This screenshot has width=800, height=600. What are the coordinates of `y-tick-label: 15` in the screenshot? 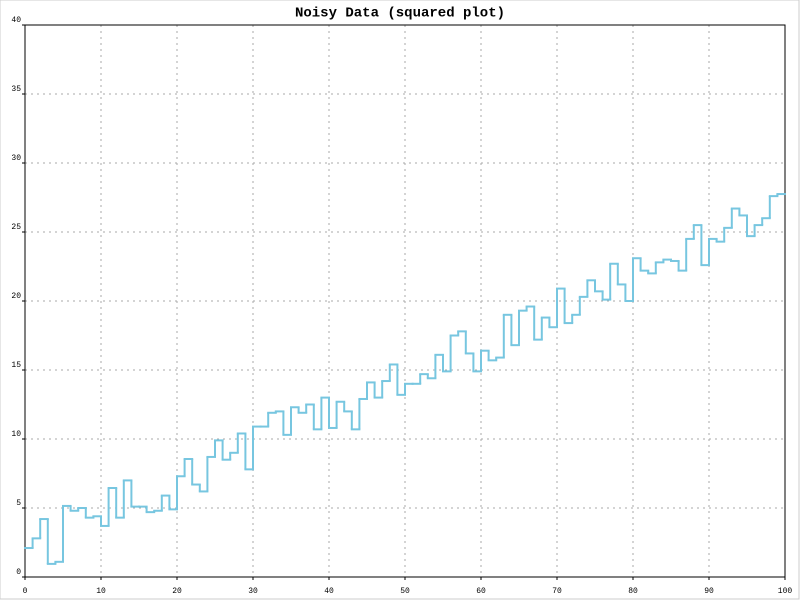 It's located at (16, 365).